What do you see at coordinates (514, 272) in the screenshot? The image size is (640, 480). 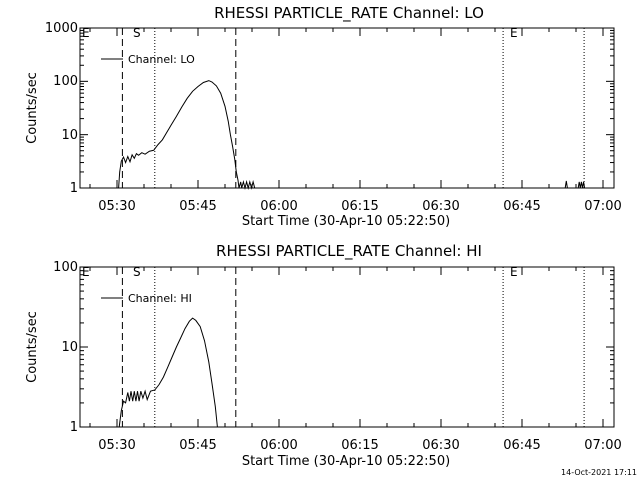 I see `hi-end-marker-label: E` at bounding box center [514, 272].